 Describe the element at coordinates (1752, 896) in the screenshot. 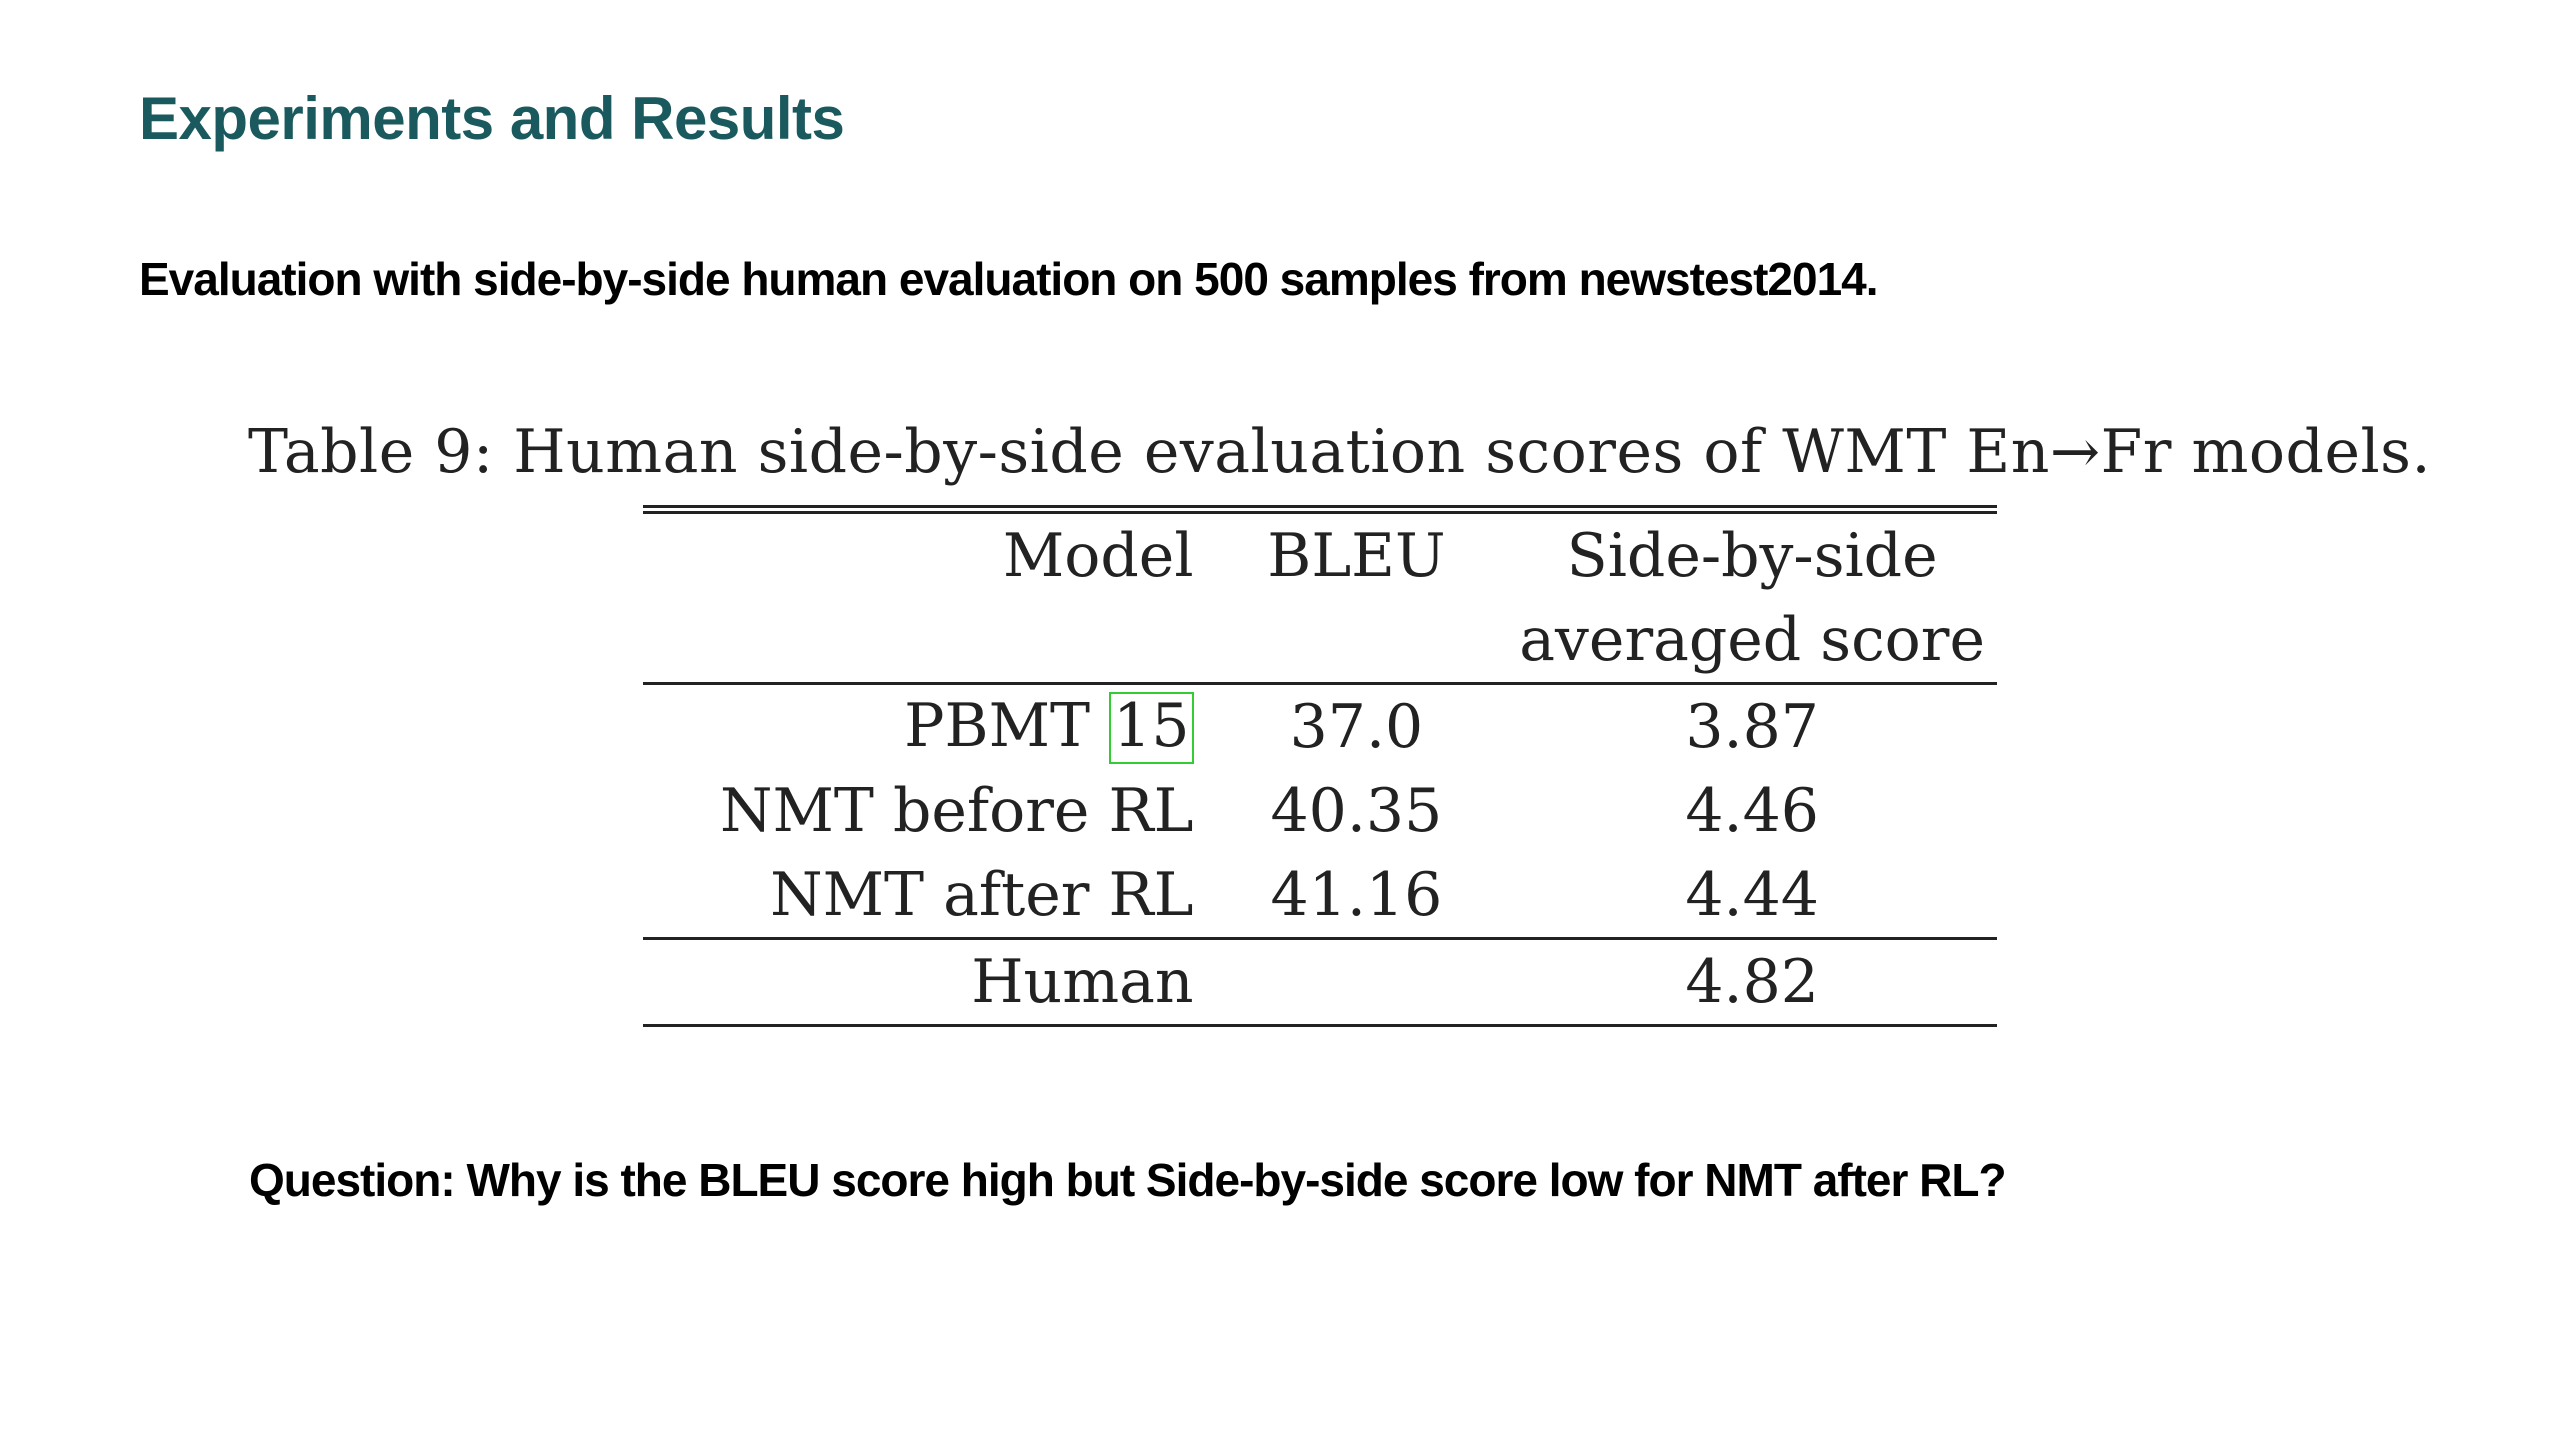

I see `row-sbs: 4.44` at that location.